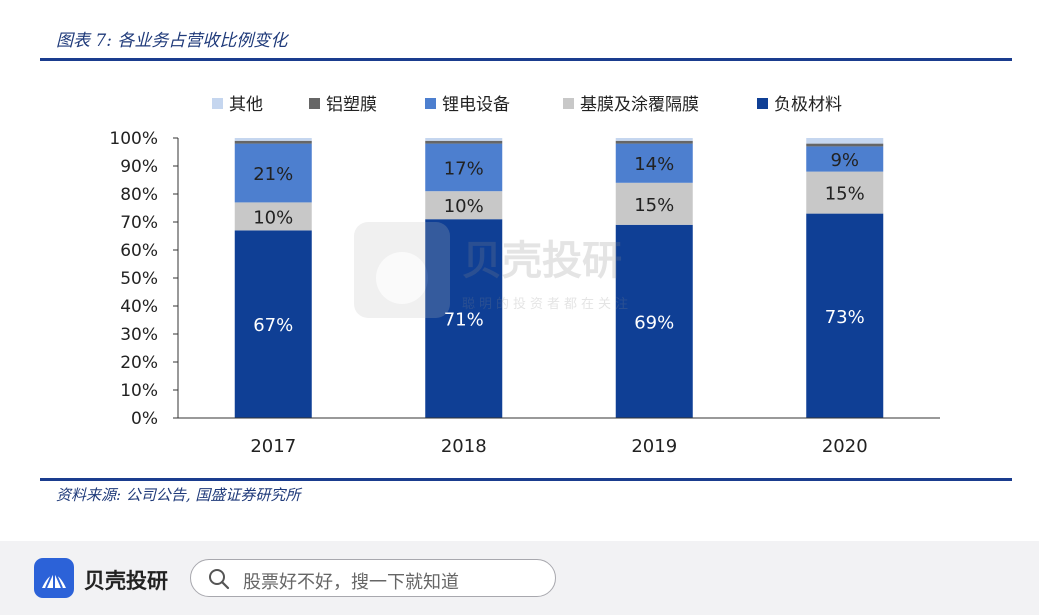 This screenshot has width=1039, height=615. I want to click on x-axis: 2017 2018 2019 2020, so click(559, 437).